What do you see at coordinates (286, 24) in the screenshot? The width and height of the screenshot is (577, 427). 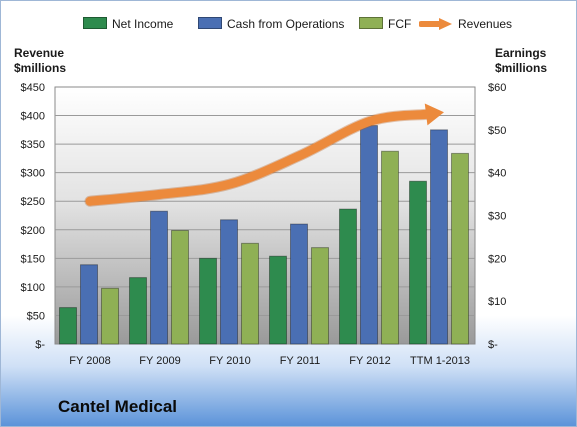 I see `legend-cfo-label: Cash from Operations` at bounding box center [286, 24].